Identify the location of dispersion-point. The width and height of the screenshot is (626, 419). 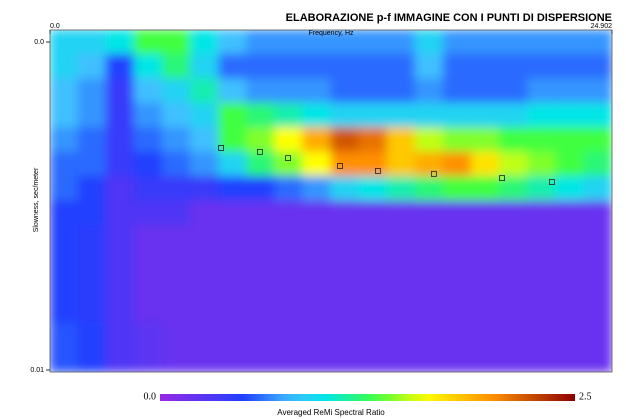
(288, 158).